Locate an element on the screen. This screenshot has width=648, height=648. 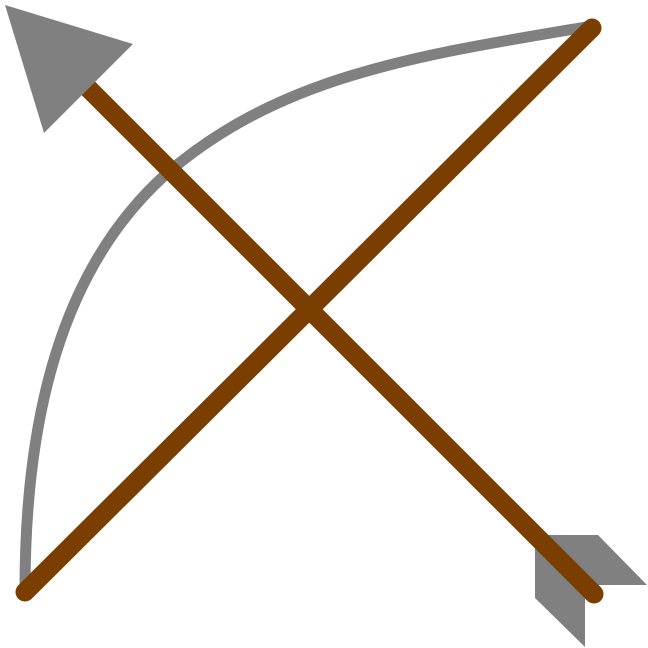
fletching-feathers is located at coordinates (597, 560).